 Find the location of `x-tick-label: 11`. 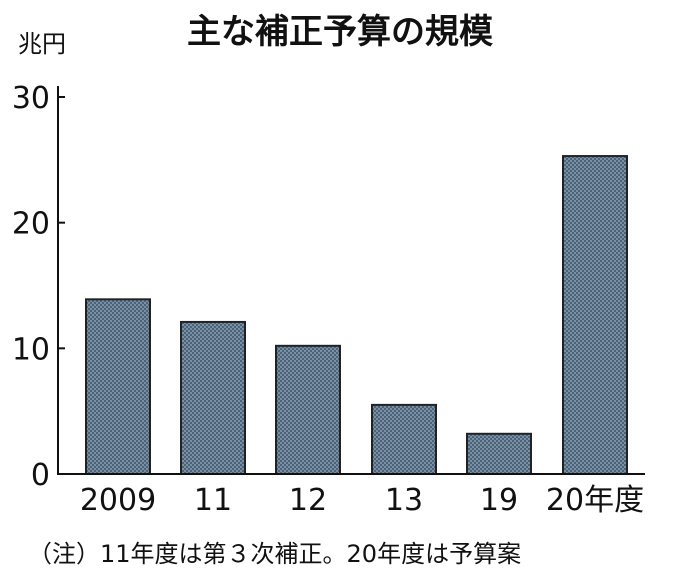

x-tick-label: 11 is located at coordinates (213, 500).